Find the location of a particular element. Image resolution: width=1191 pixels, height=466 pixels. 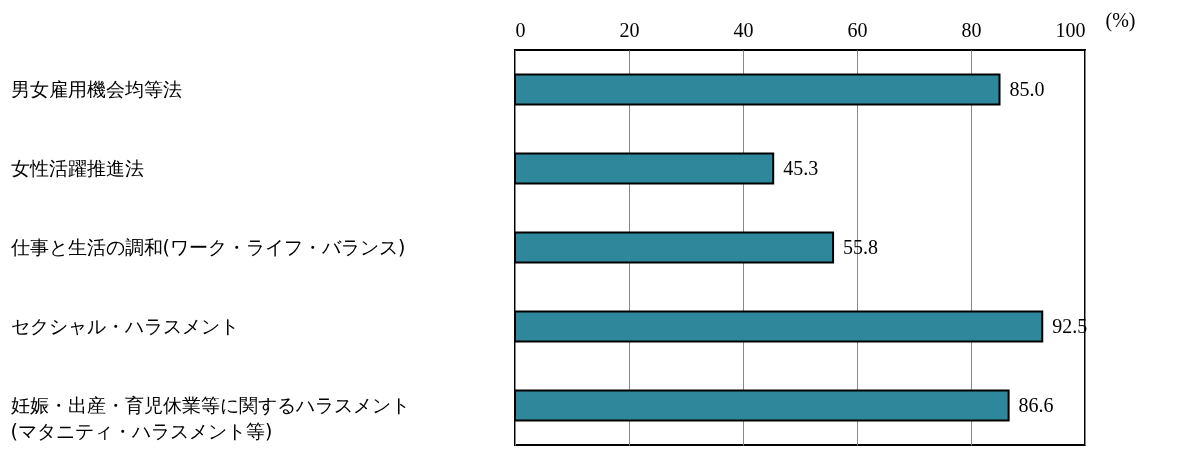

x-tick-label: 100 is located at coordinates (1070, 29).